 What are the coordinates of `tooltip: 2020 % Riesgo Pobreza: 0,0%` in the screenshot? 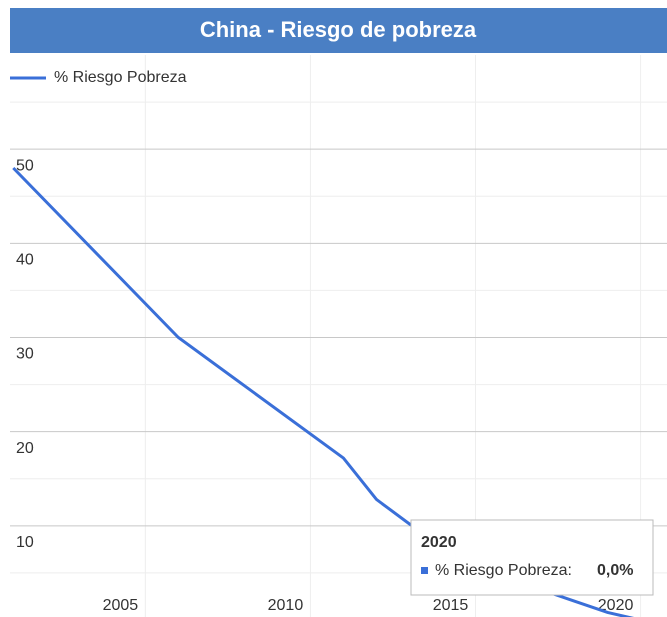 It's located at (532, 557).